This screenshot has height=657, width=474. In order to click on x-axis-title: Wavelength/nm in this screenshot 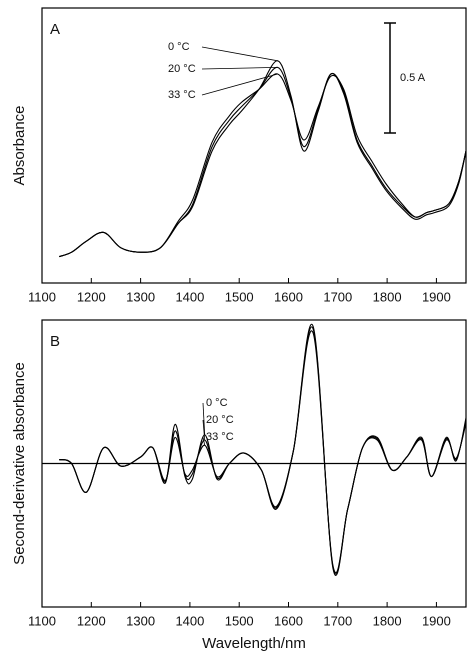, I will do `click(254, 643)`.